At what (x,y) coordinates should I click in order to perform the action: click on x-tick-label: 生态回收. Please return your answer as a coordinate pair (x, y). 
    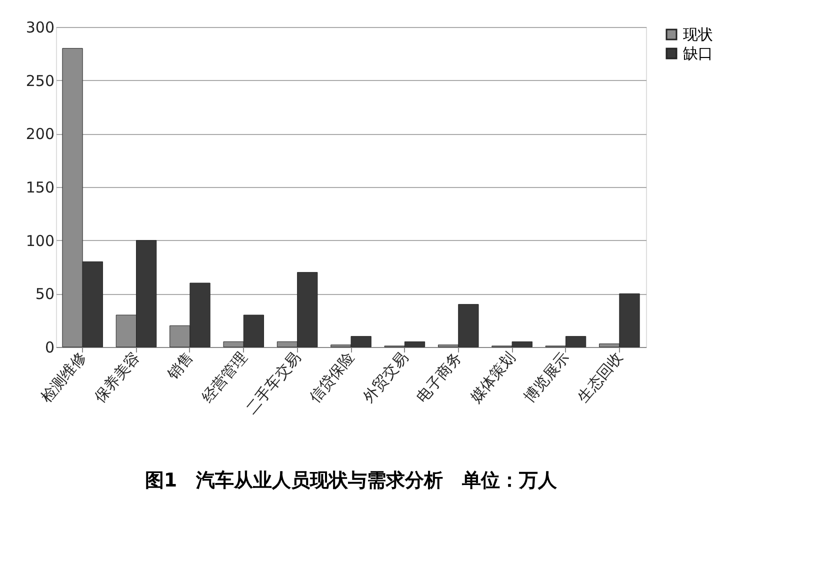
    Looking at the image, I should click on (600, 377).